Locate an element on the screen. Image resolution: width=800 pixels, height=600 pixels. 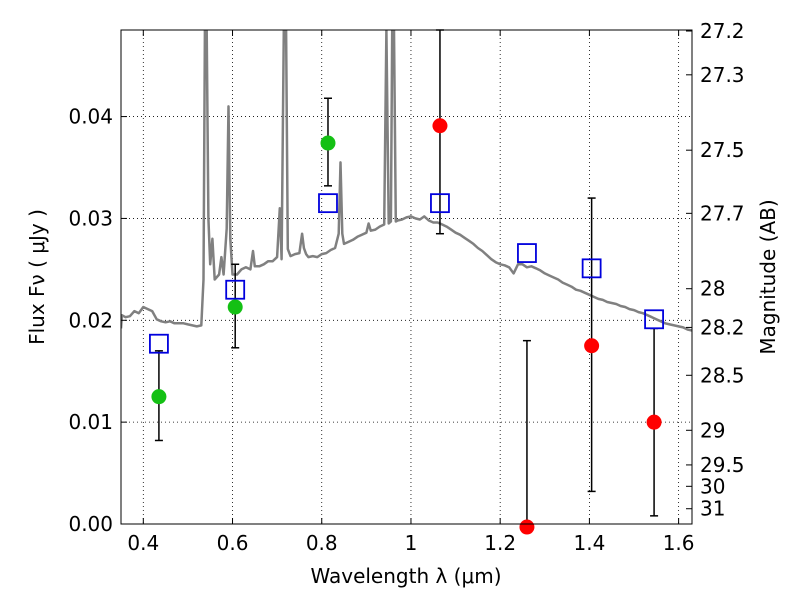
y-right-tick-label: 27.5 is located at coordinates (722, 150).